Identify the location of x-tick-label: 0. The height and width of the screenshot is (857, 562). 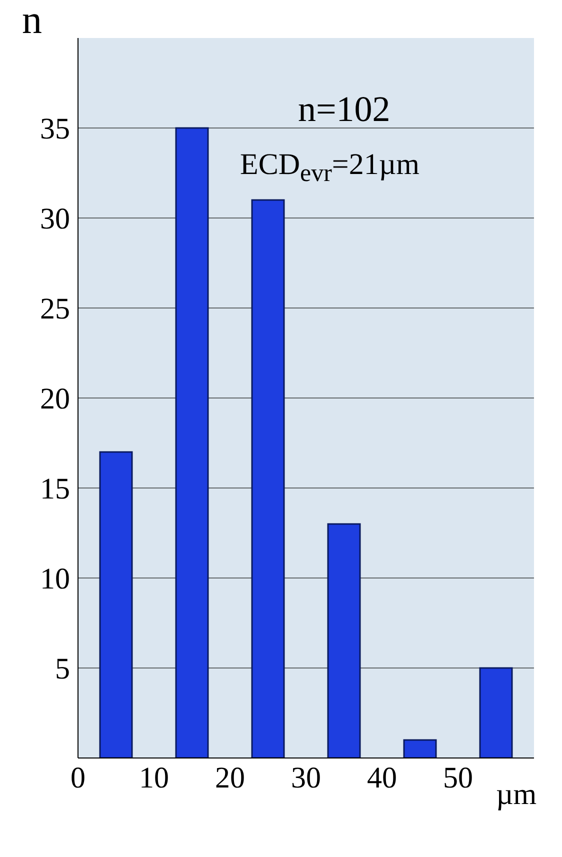
(78, 777).